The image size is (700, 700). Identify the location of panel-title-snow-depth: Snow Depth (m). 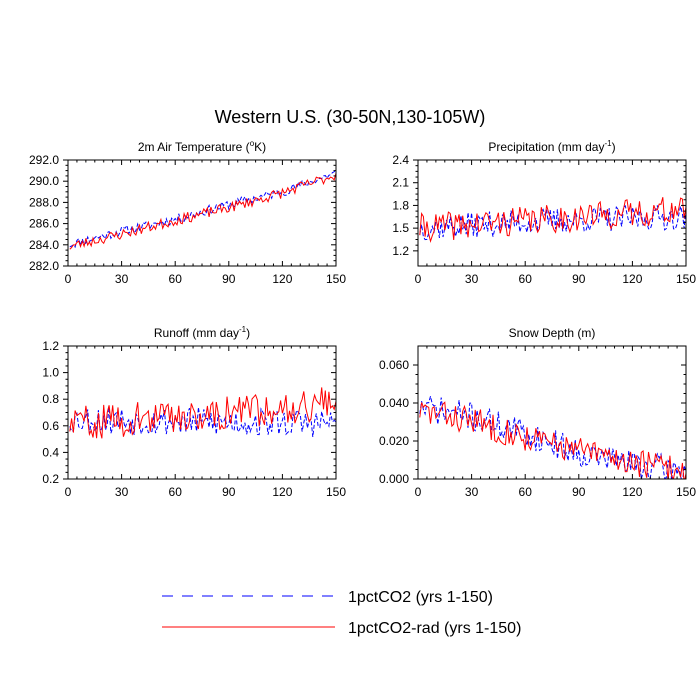
(552, 333).